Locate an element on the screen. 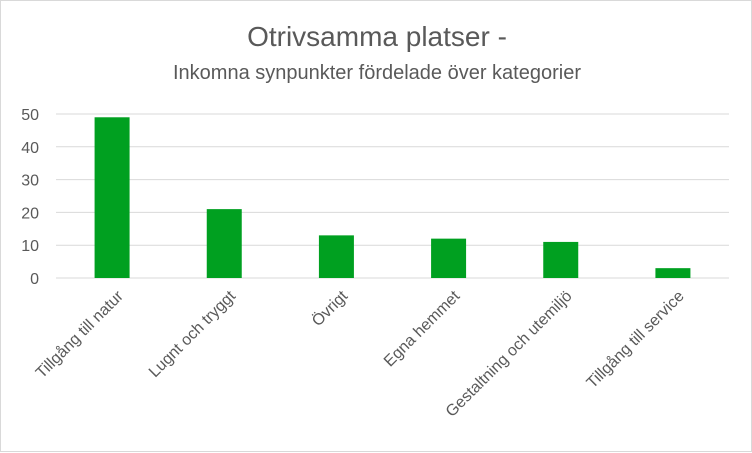  y-tick-label: 10 is located at coordinates (30, 246).